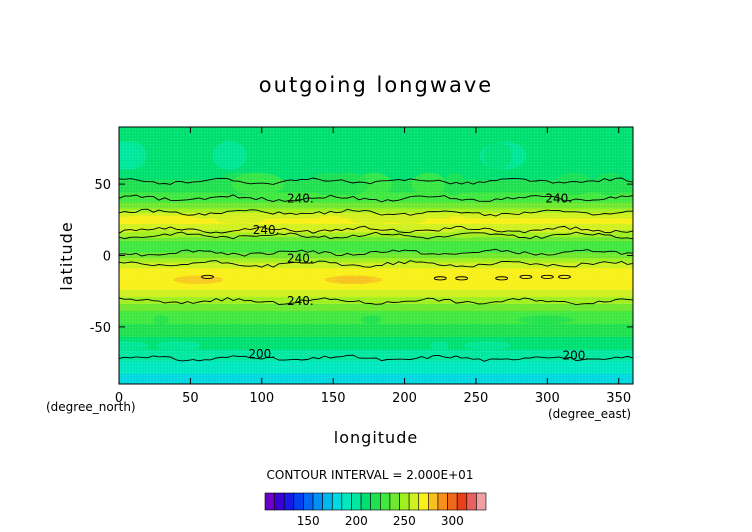 Image resolution: width=752 pixels, height=532 pixels. I want to click on y-axis-label: latitude, so click(66, 255).